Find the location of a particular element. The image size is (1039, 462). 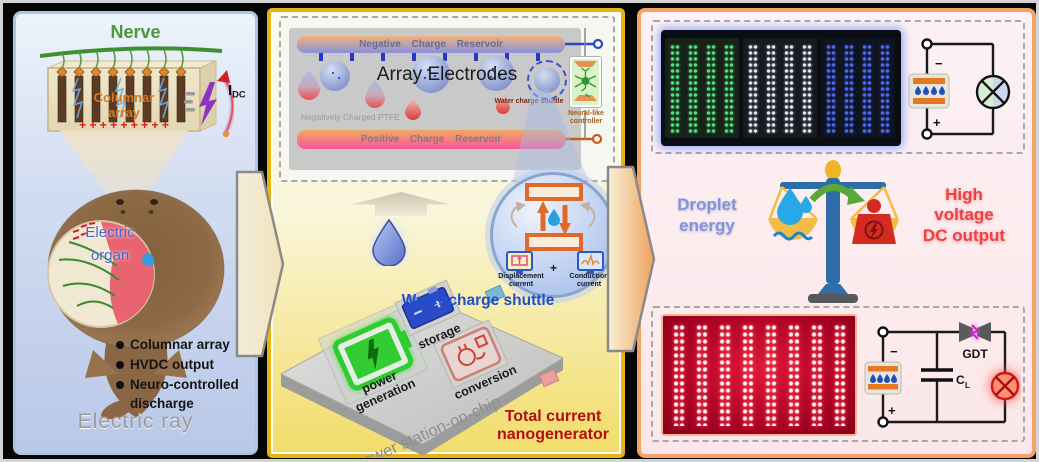

capacitor-symbol: C is located at coordinates (960, 380).